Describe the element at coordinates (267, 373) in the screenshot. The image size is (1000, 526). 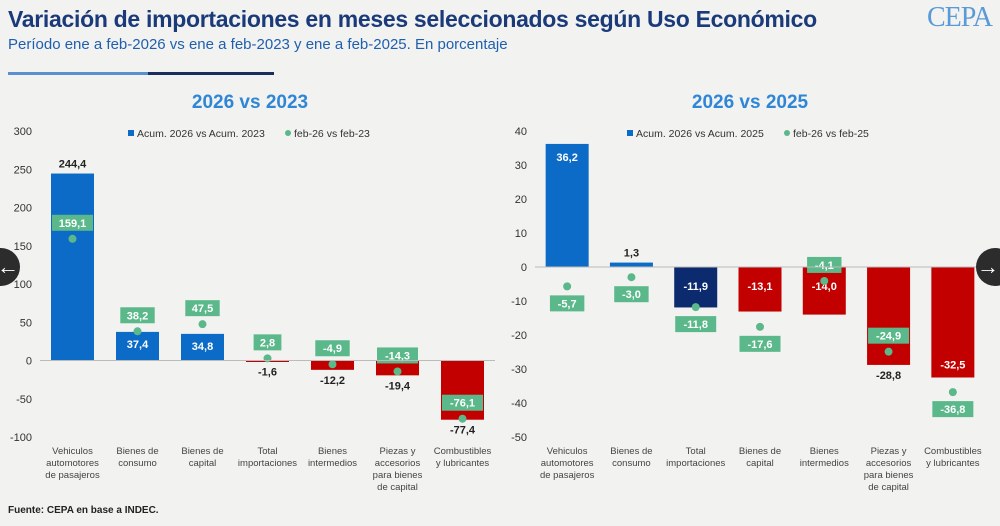
I see `bar-value-label: -1,6` at that location.